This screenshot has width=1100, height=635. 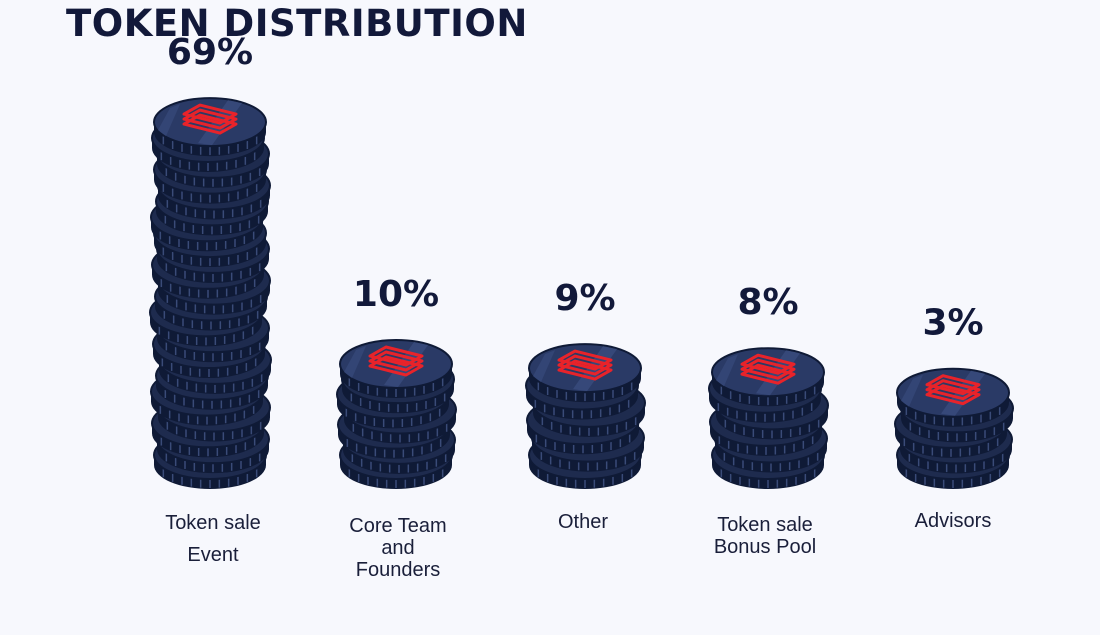 What do you see at coordinates (953, 521) in the screenshot?
I see `category-label-advisors: Advisors` at bounding box center [953, 521].